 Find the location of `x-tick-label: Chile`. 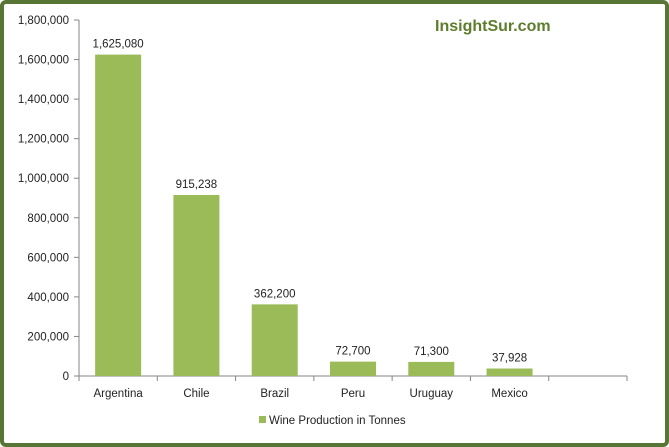

x-tick-label: Chile is located at coordinates (196, 394).